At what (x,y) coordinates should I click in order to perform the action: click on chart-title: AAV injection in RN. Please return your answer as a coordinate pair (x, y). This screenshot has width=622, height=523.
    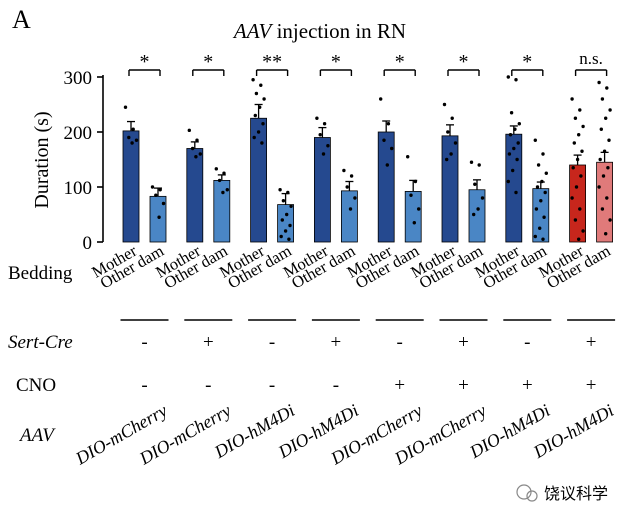
    Looking at the image, I should click on (319, 31).